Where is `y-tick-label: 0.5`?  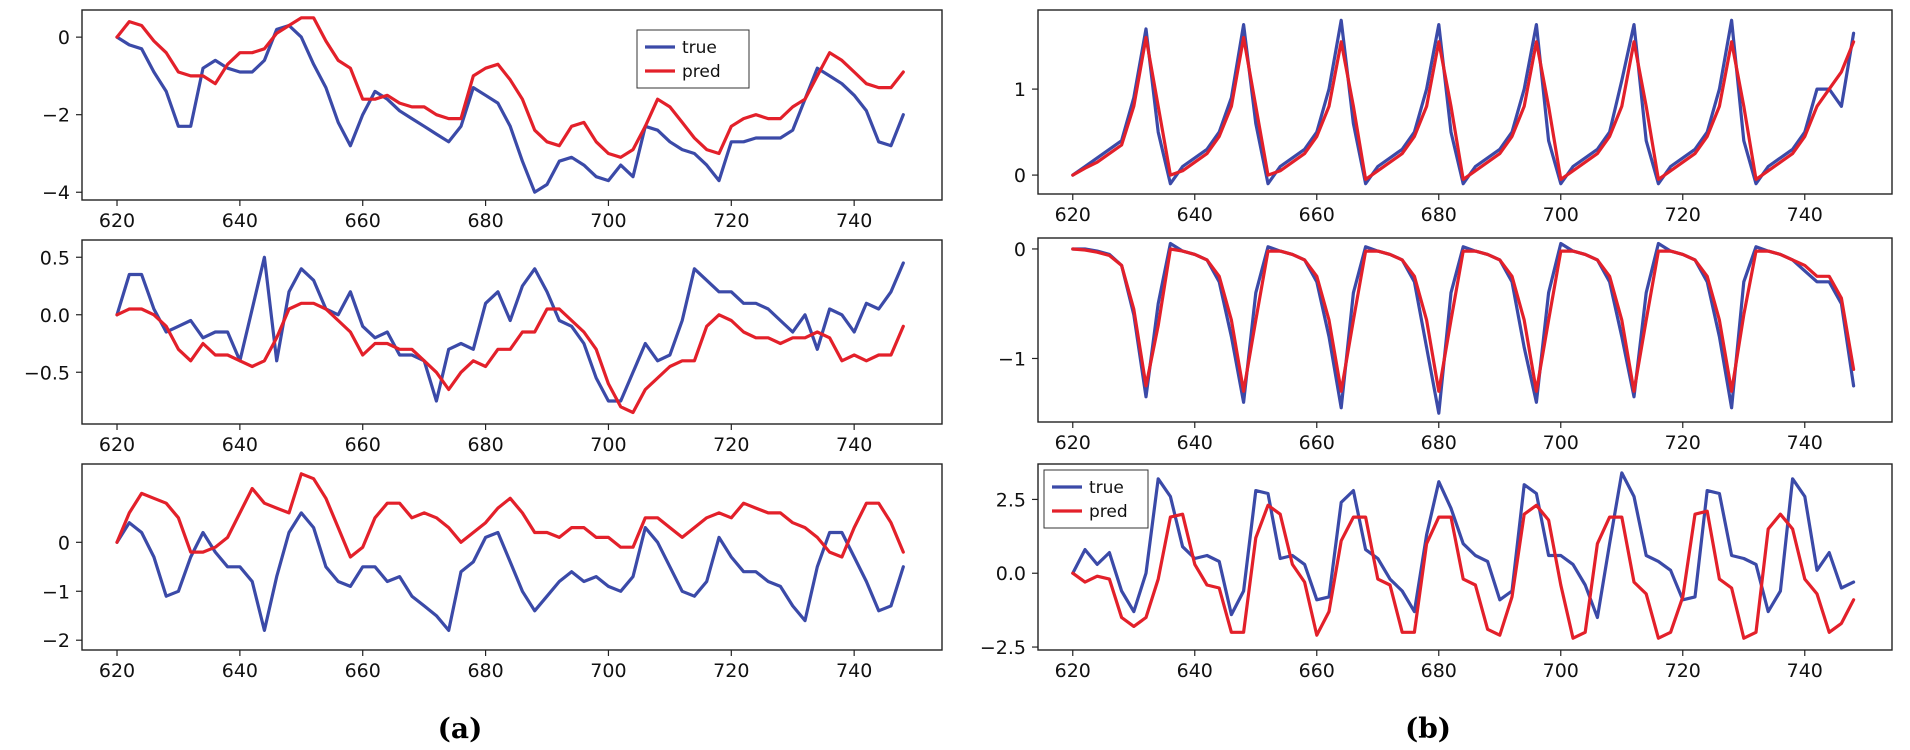 y-tick-label: 0.5 is located at coordinates (55, 258).